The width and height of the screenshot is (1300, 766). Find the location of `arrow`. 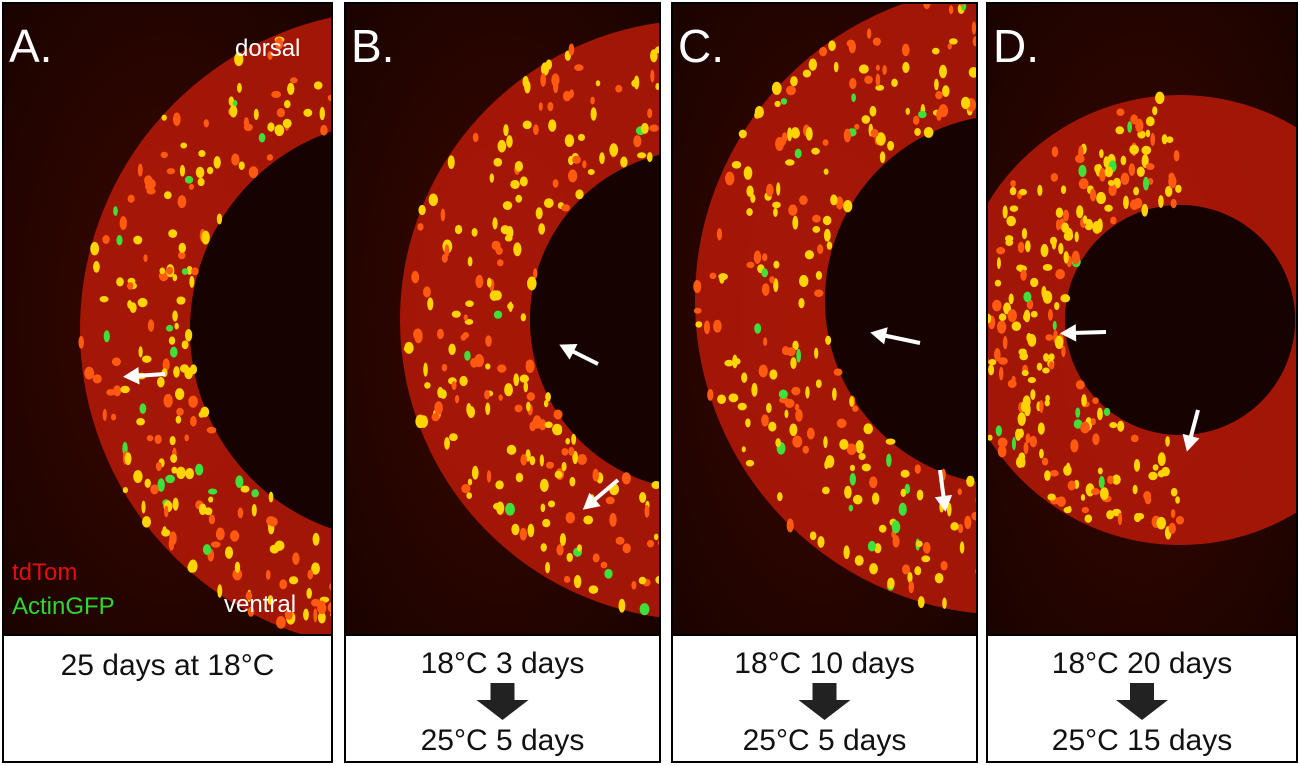

arrow is located at coordinates (1089, 332).